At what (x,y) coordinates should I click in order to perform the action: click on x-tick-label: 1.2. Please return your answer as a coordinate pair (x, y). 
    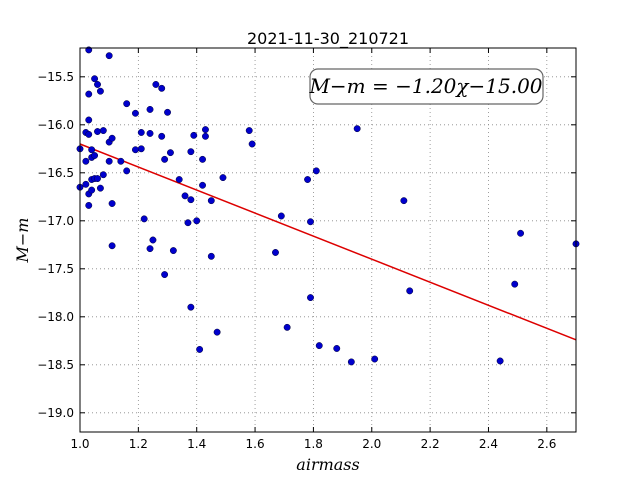
    Looking at the image, I should click on (138, 444).